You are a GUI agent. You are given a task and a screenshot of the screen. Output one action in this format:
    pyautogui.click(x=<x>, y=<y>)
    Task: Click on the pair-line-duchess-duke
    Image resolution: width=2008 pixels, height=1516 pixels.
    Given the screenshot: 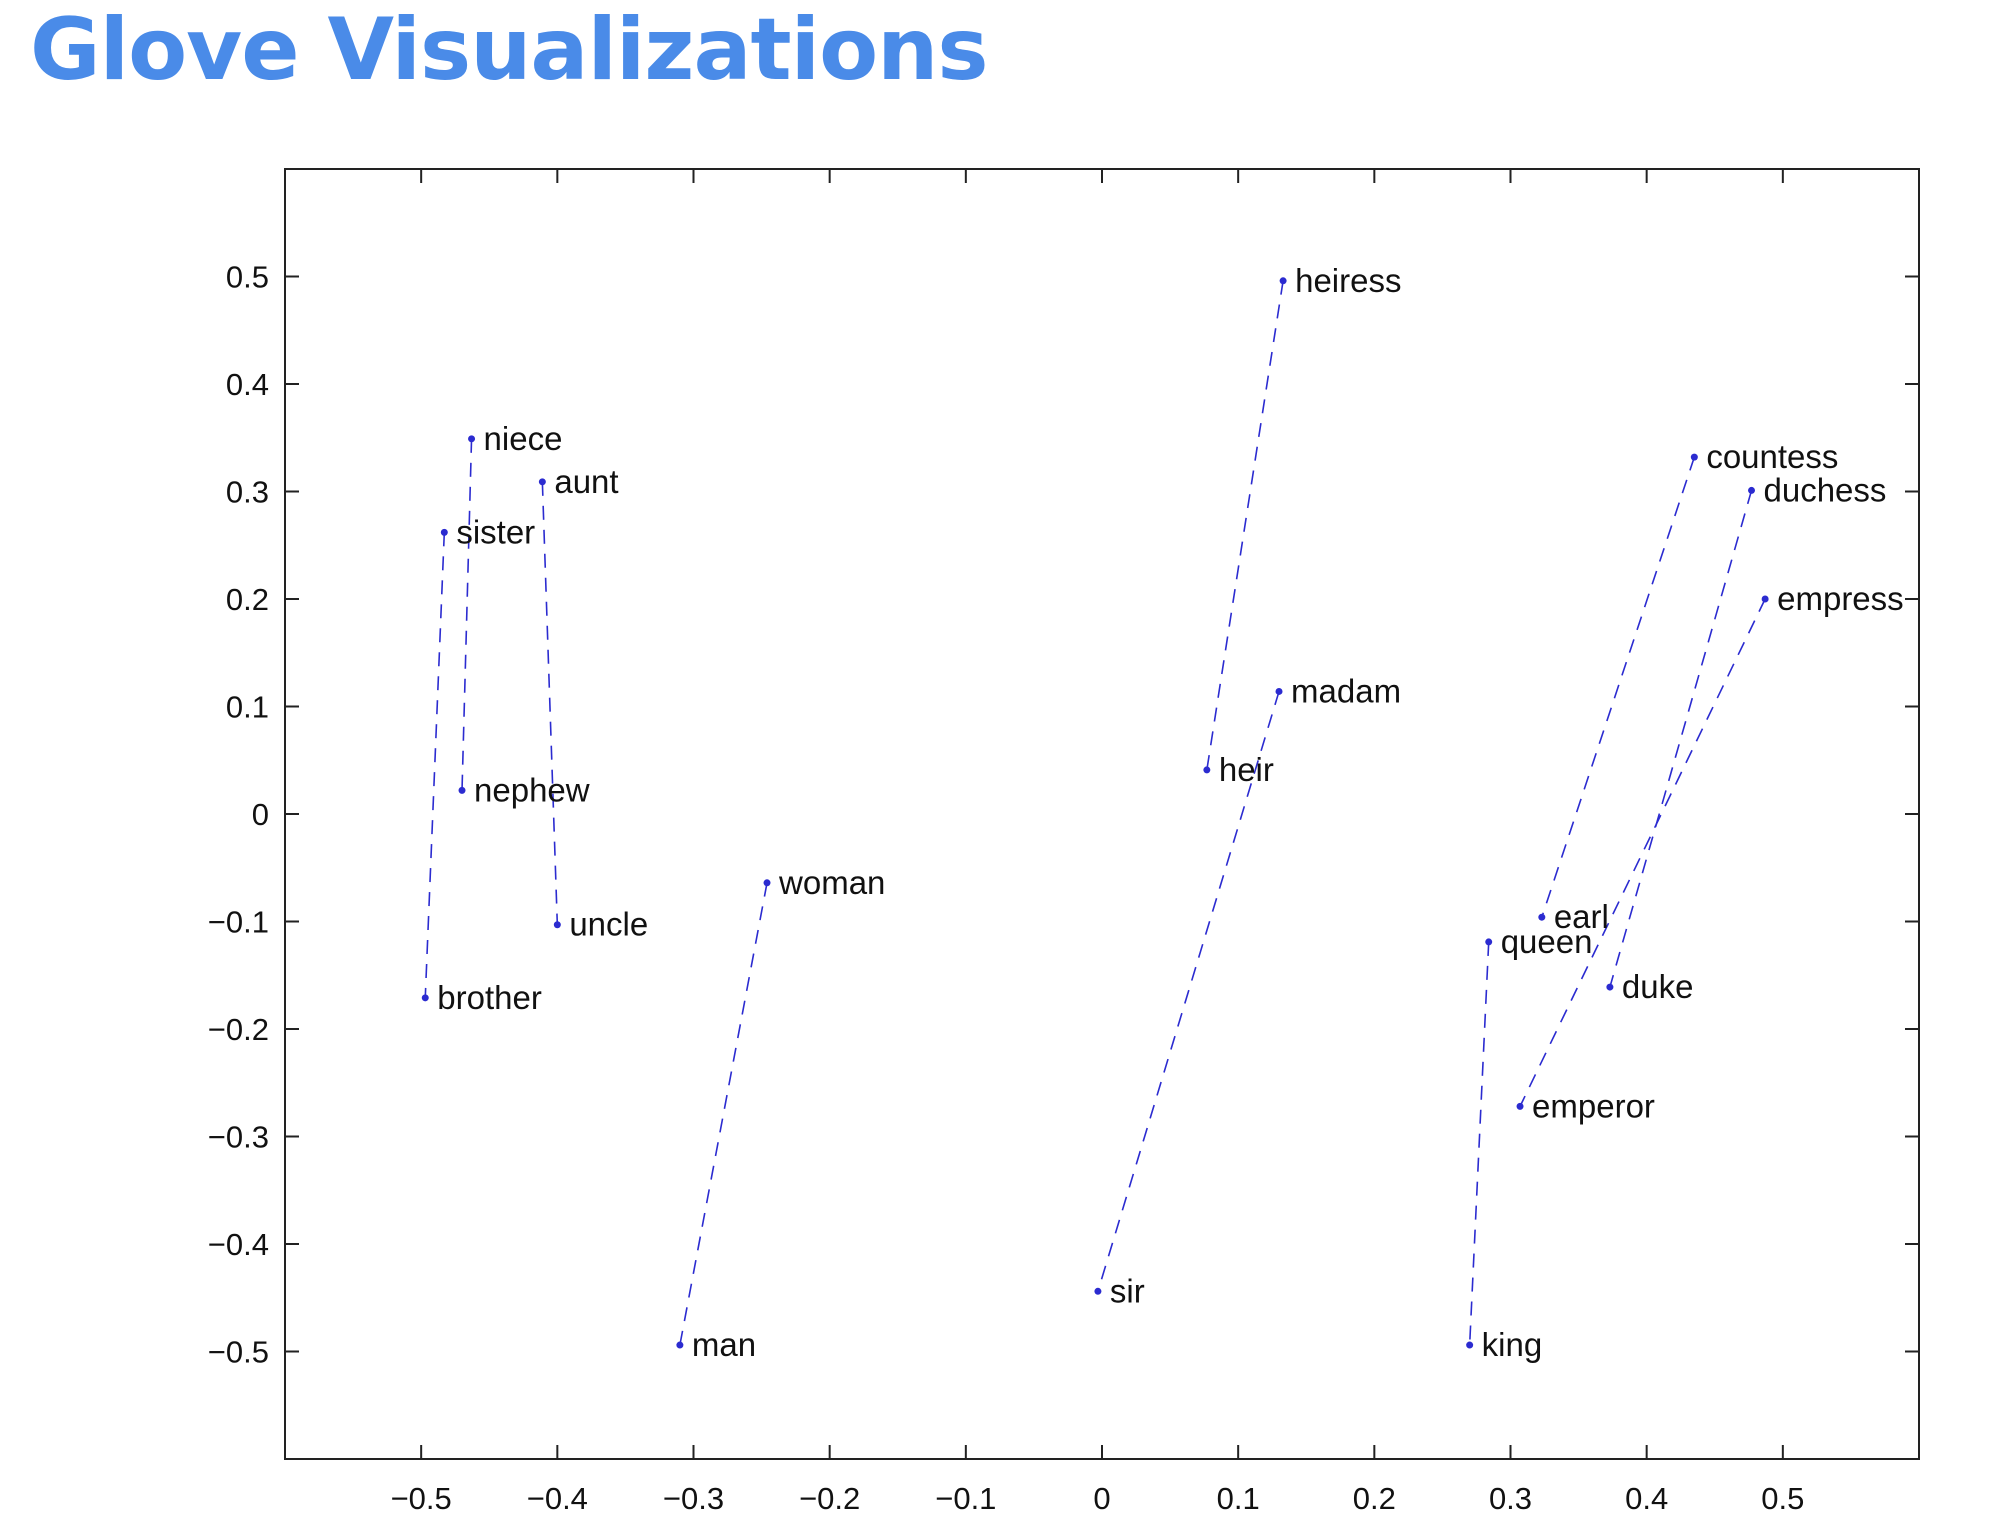 What is the action you would take?
    pyautogui.click(x=1681, y=739)
    